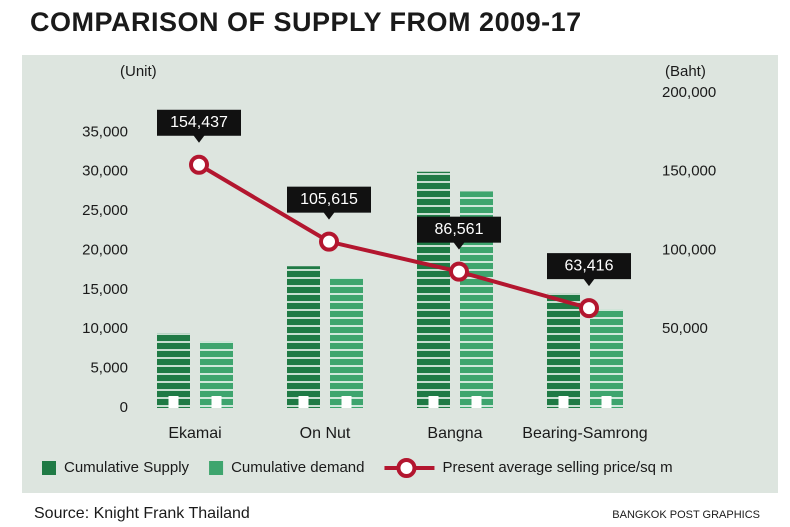  I want to click on y-tick-label: 35,000, so click(105, 131).